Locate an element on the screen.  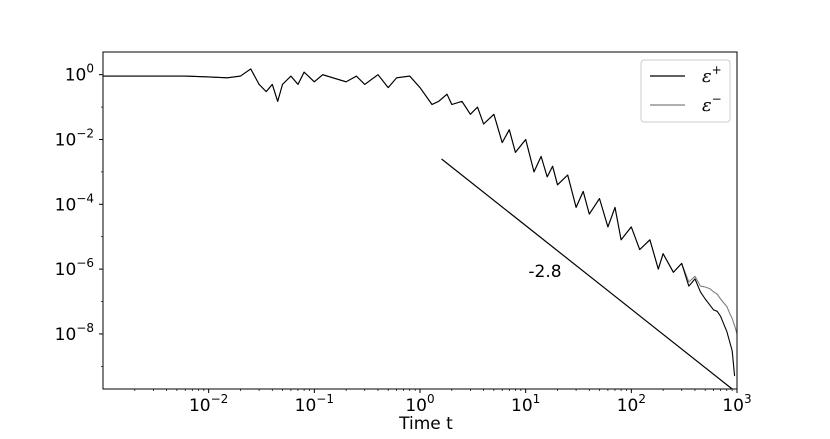
x-tick-label: 10² is located at coordinates (631, 404).